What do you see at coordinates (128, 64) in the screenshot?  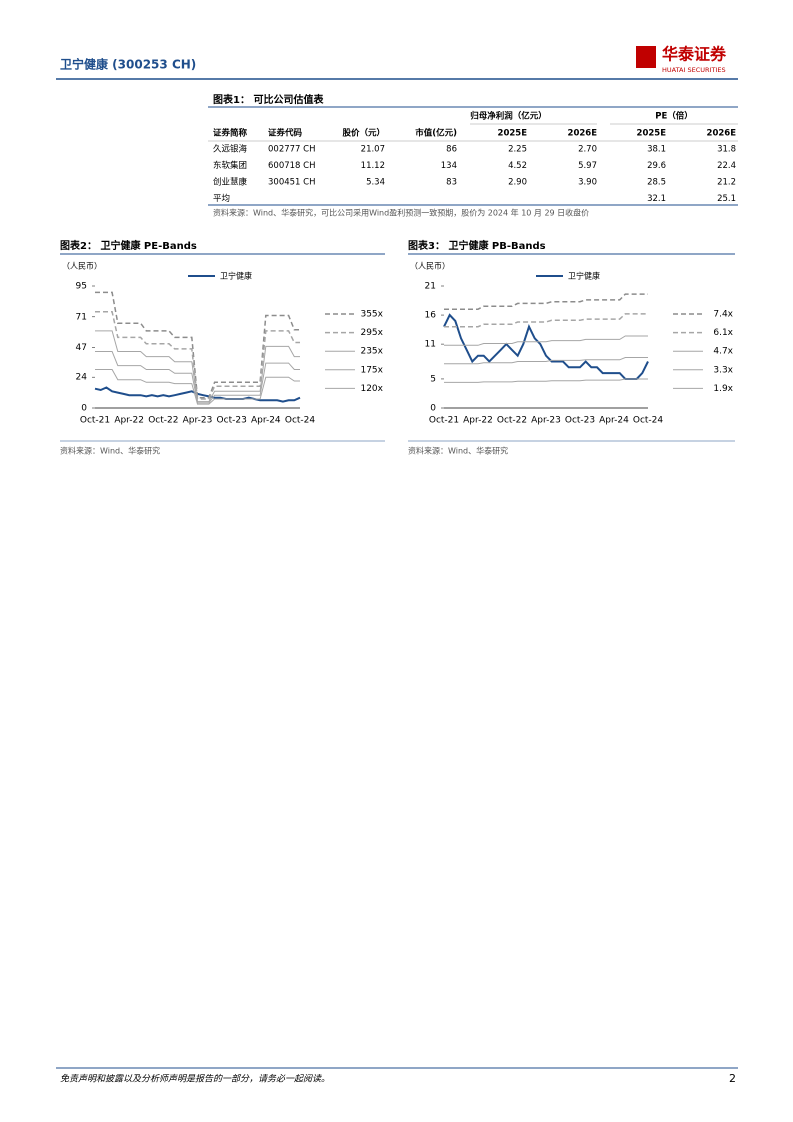 I see `report-title: 卫宁健康 (300253 CH)` at bounding box center [128, 64].